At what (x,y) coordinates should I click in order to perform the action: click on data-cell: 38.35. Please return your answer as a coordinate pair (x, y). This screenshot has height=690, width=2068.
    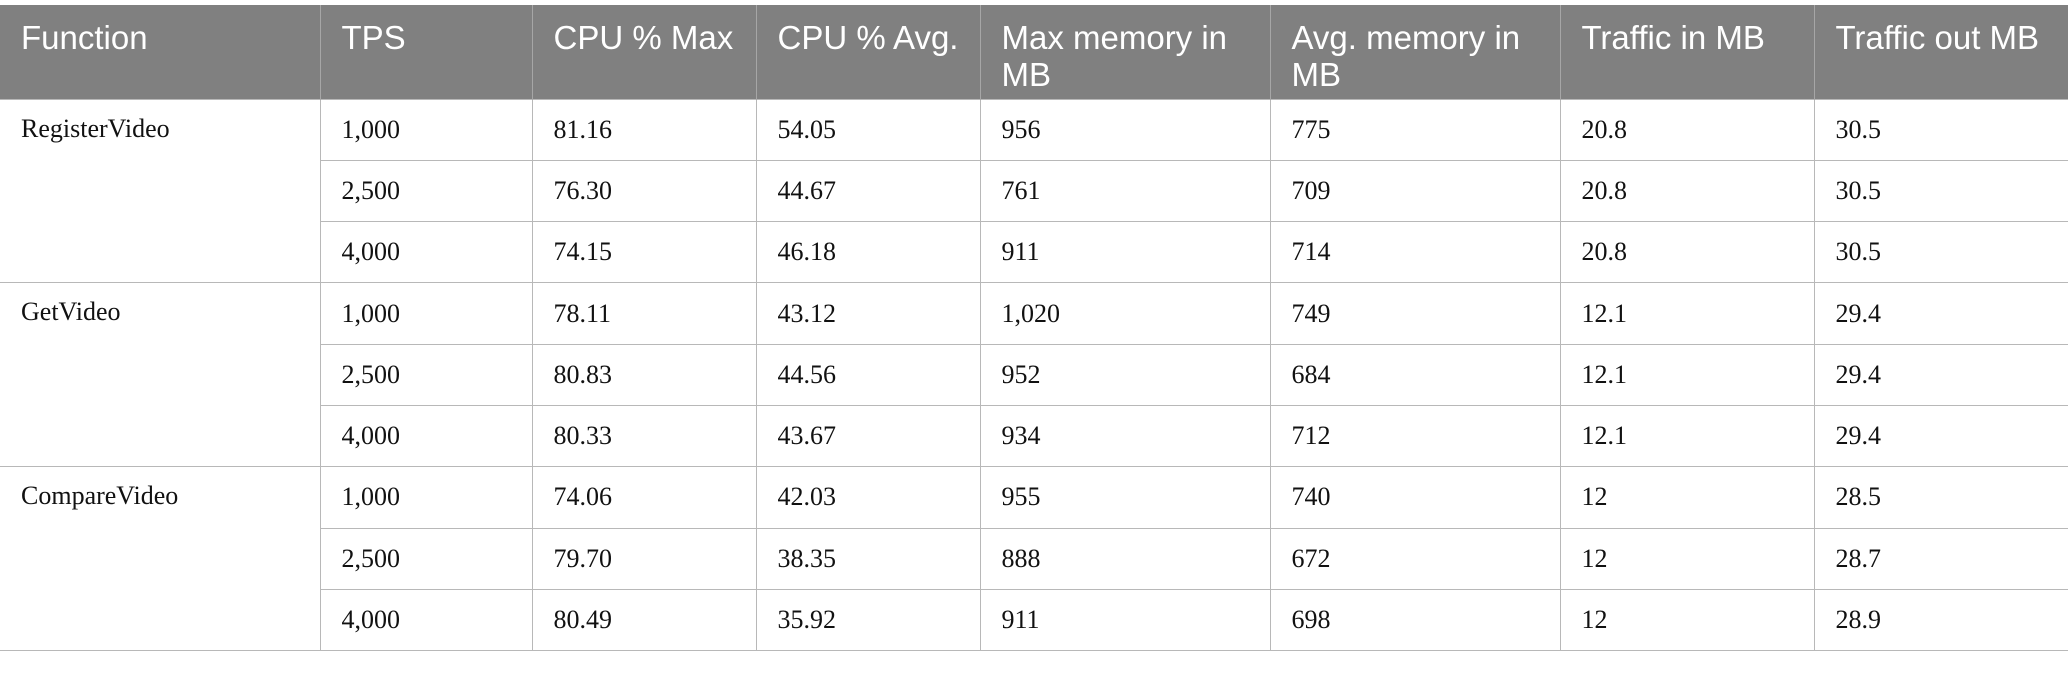
    Looking at the image, I should click on (868, 558).